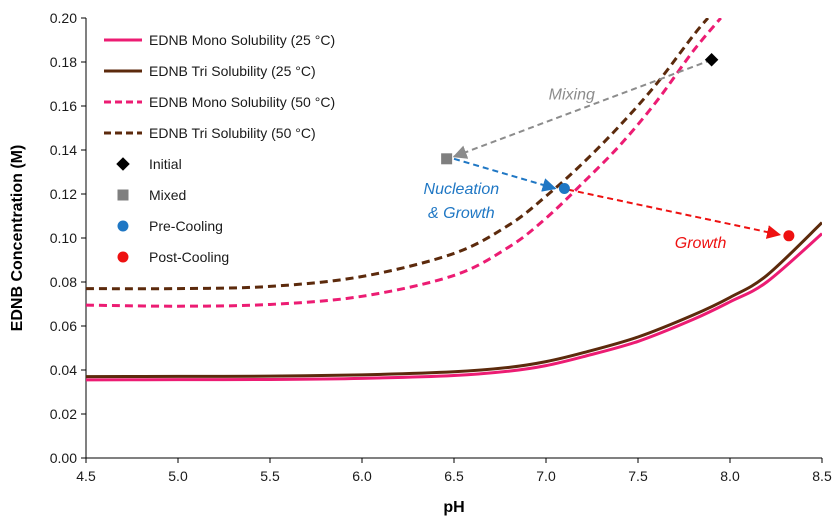 This screenshot has height=521, width=837. Describe the element at coordinates (575, 169) in the screenshot. I see `annotation-layer: Mixing Nucleation & Growth Growth` at that location.